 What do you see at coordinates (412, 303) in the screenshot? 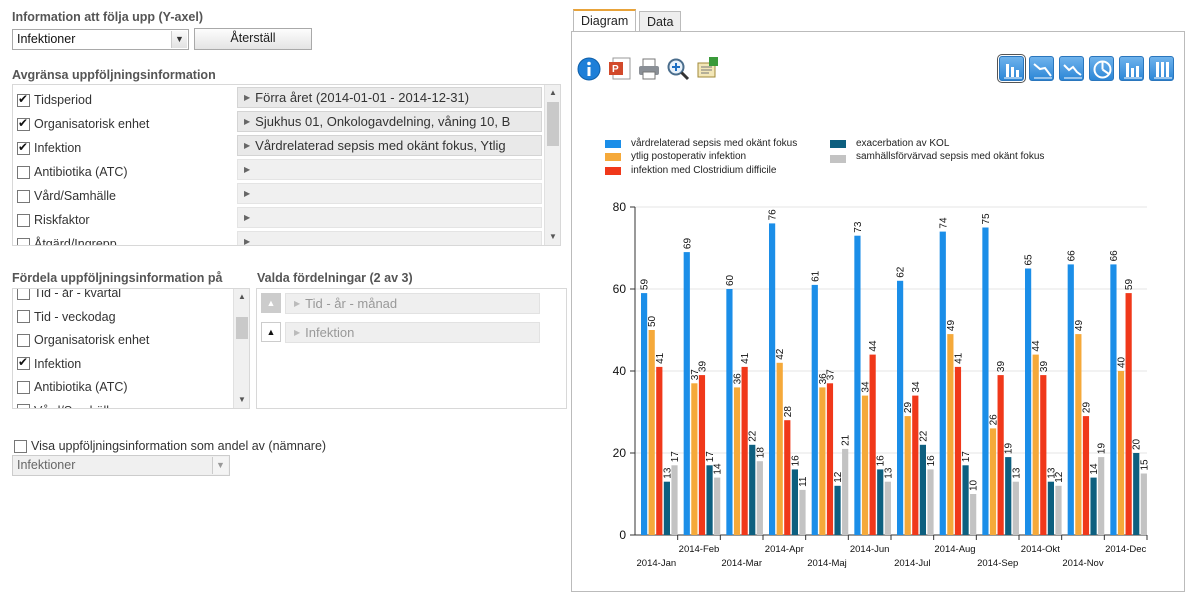
I see `selected-distribution-item: ▶ Tid - år - månad` at bounding box center [412, 303].